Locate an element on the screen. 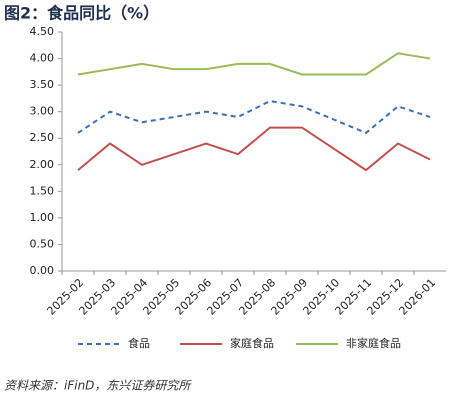 This screenshot has width=459, height=400. legend-label: 食品 is located at coordinates (139, 343).